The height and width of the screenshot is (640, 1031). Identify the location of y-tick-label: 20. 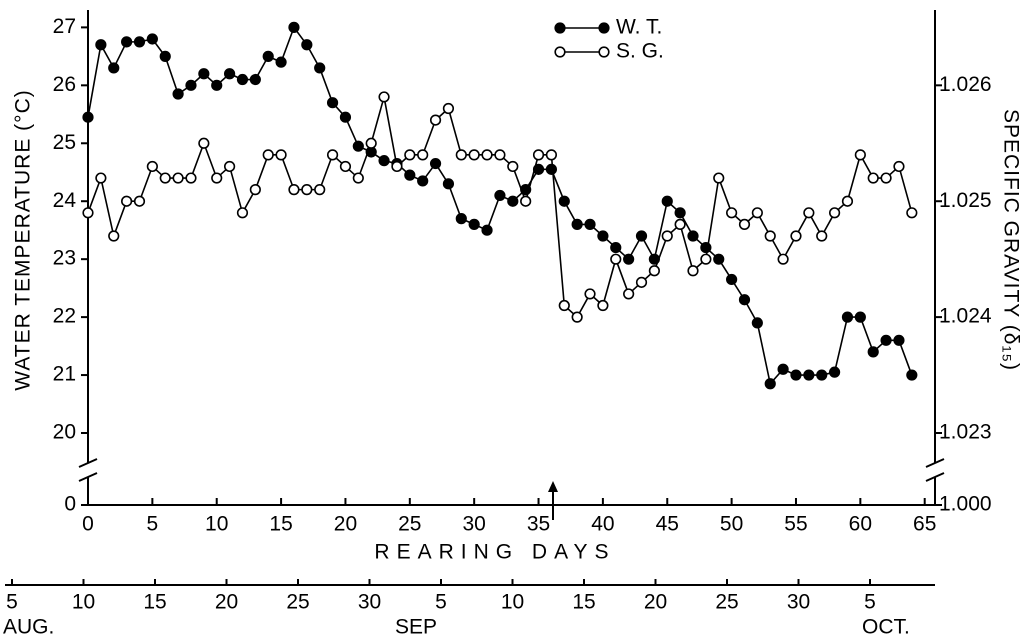
(64, 432).